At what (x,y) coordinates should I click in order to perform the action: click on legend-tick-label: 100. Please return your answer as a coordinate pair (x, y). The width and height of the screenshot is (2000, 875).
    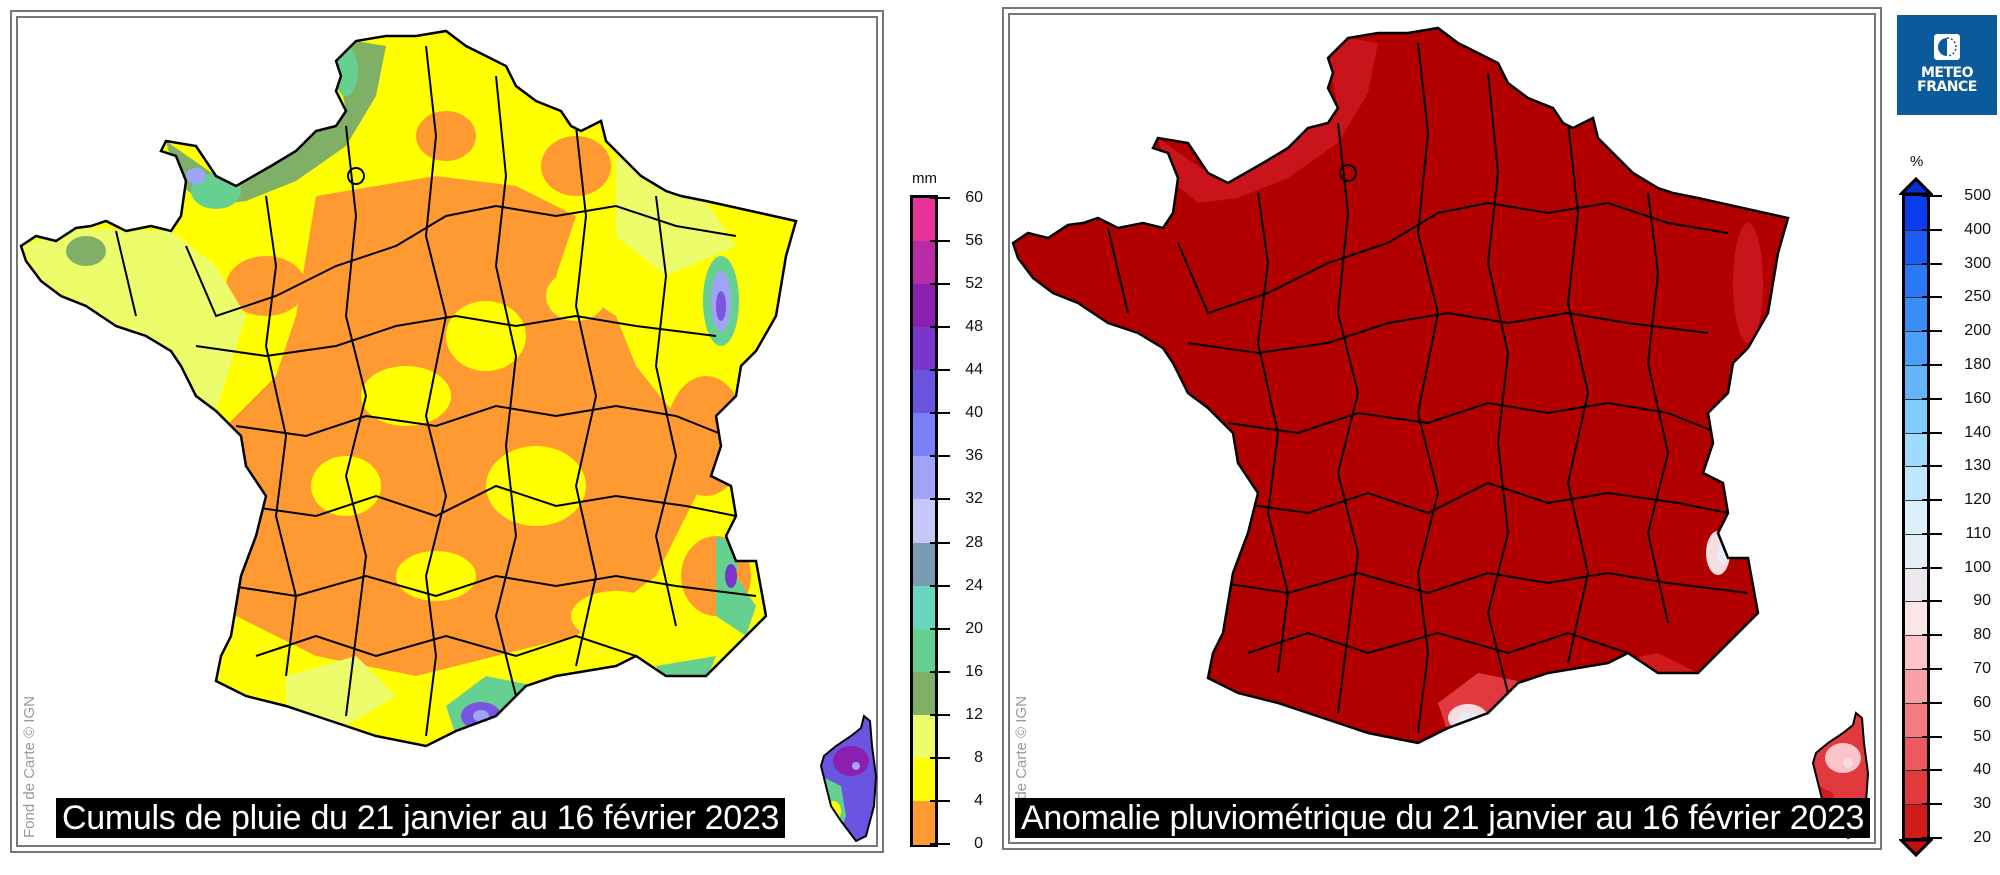
    Looking at the image, I should click on (1977, 567).